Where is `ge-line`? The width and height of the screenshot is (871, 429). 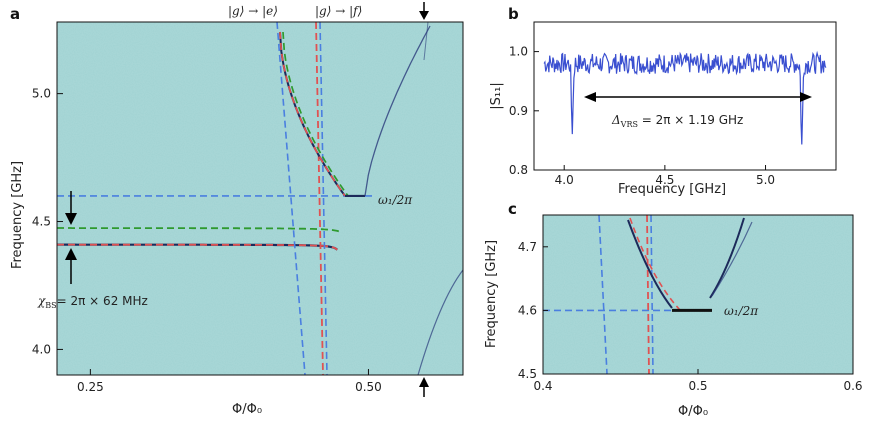 ge-line is located at coordinates (291, 198).